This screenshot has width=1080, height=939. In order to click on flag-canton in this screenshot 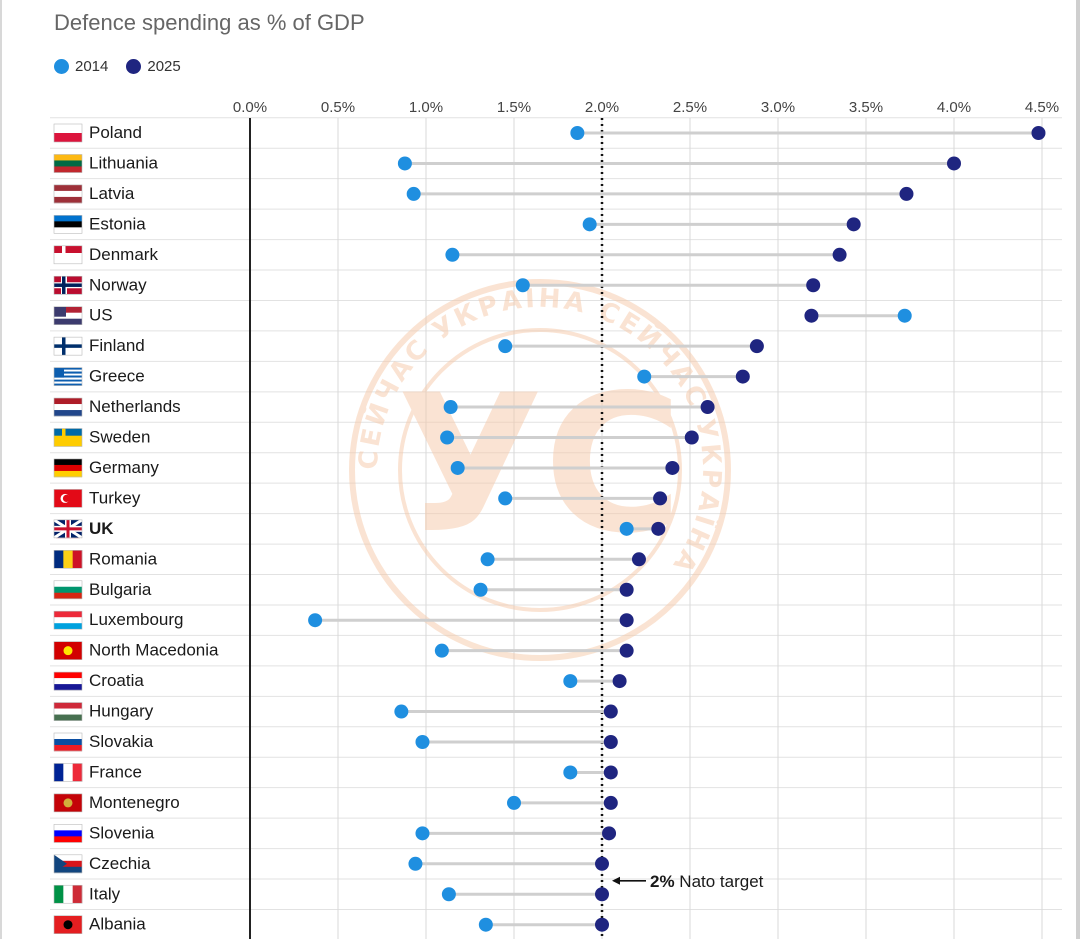, I will do `click(59, 372)`.